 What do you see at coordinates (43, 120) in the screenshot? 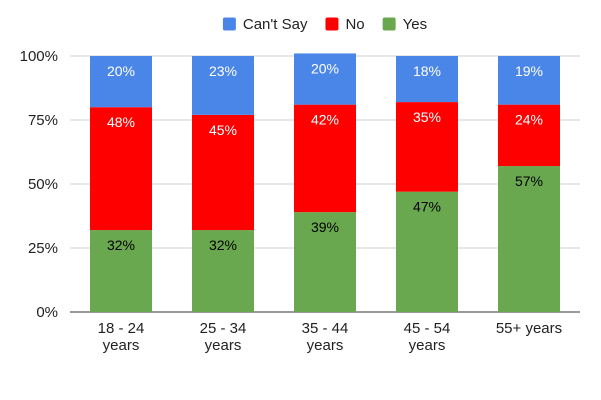
I see `y-tick-label: 75%` at bounding box center [43, 120].